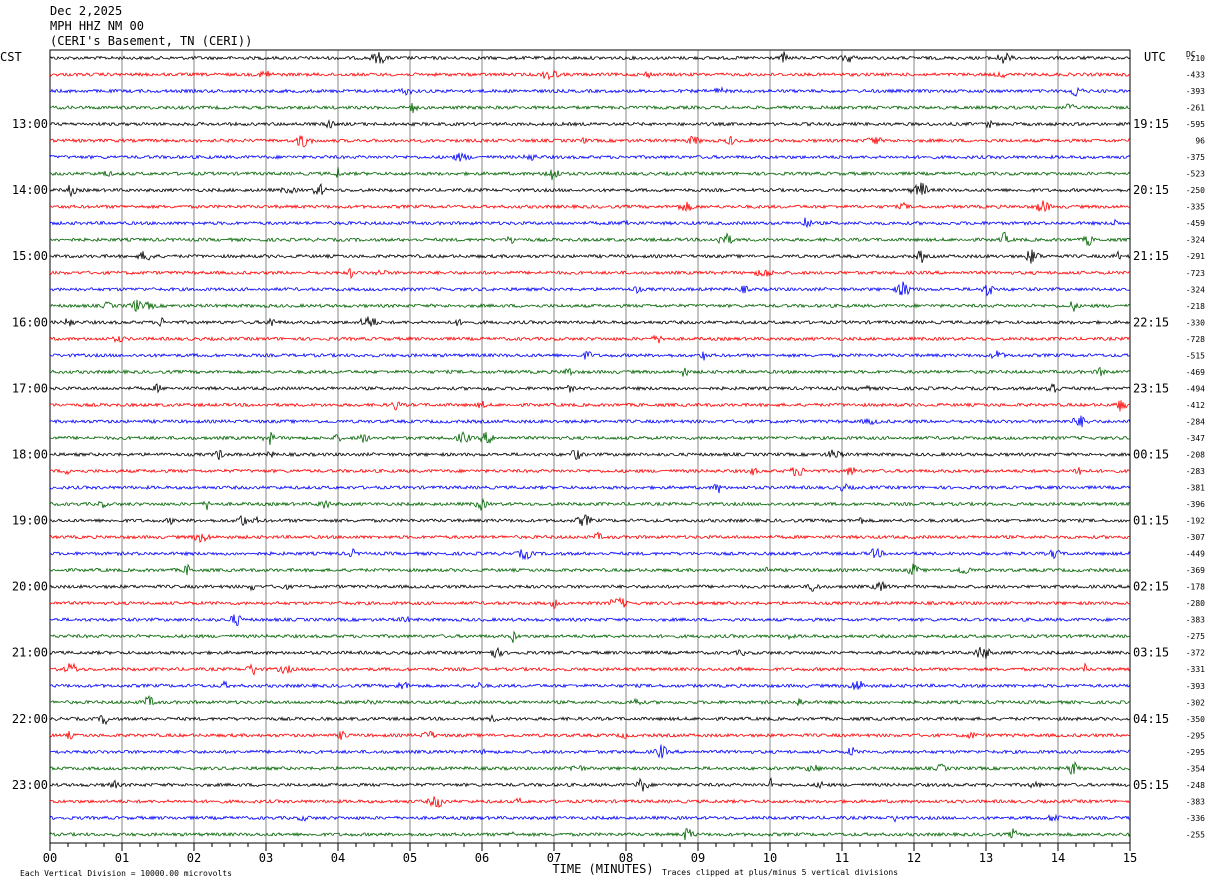 This screenshot has height=886, width=1210. Describe the element at coordinates (194, 858) in the screenshot. I see `x-tick-label: 02` at that location.